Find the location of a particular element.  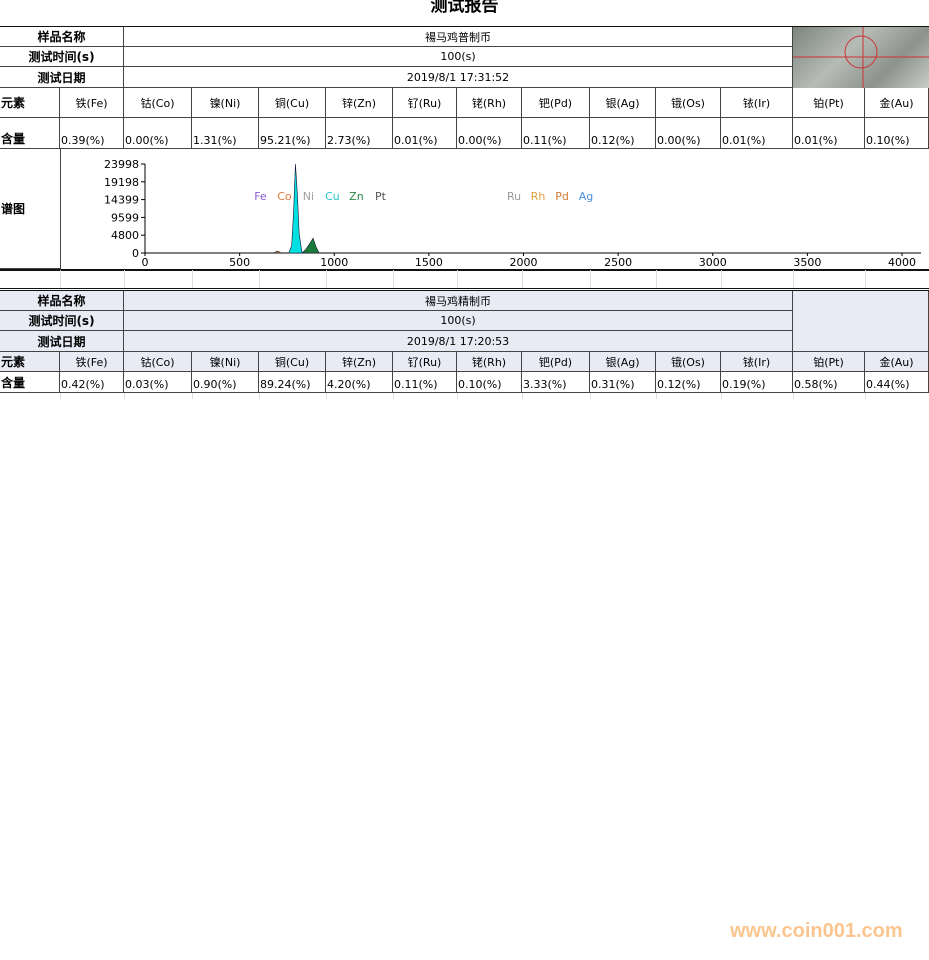

x-tick-label: 3500 is located at coordinates (807, 262).